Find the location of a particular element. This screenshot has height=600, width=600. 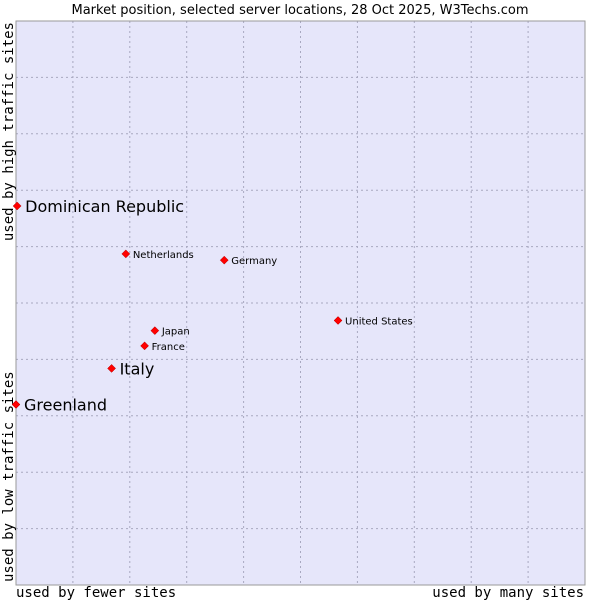

point-label-greenland: Greenland is located at coordinates (65, 405).